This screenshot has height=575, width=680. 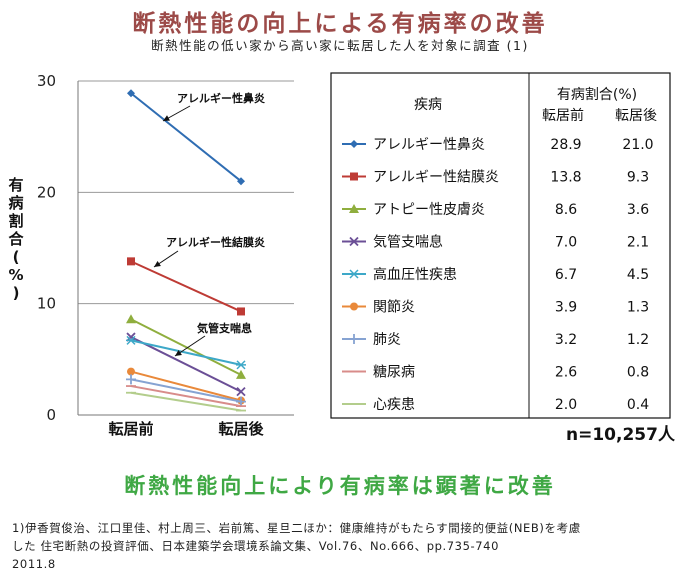 What do you see at coordinates (51, 415) in the screenshot?
I see `y-tick-label: 0` at bounding box center [51, 415].